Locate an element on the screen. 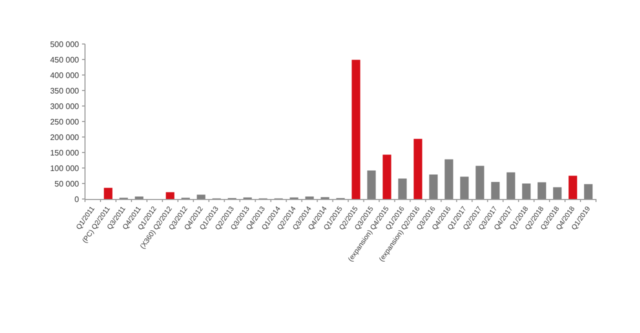  y-tick-label: 350 000 is located at coordinates (65, 91).